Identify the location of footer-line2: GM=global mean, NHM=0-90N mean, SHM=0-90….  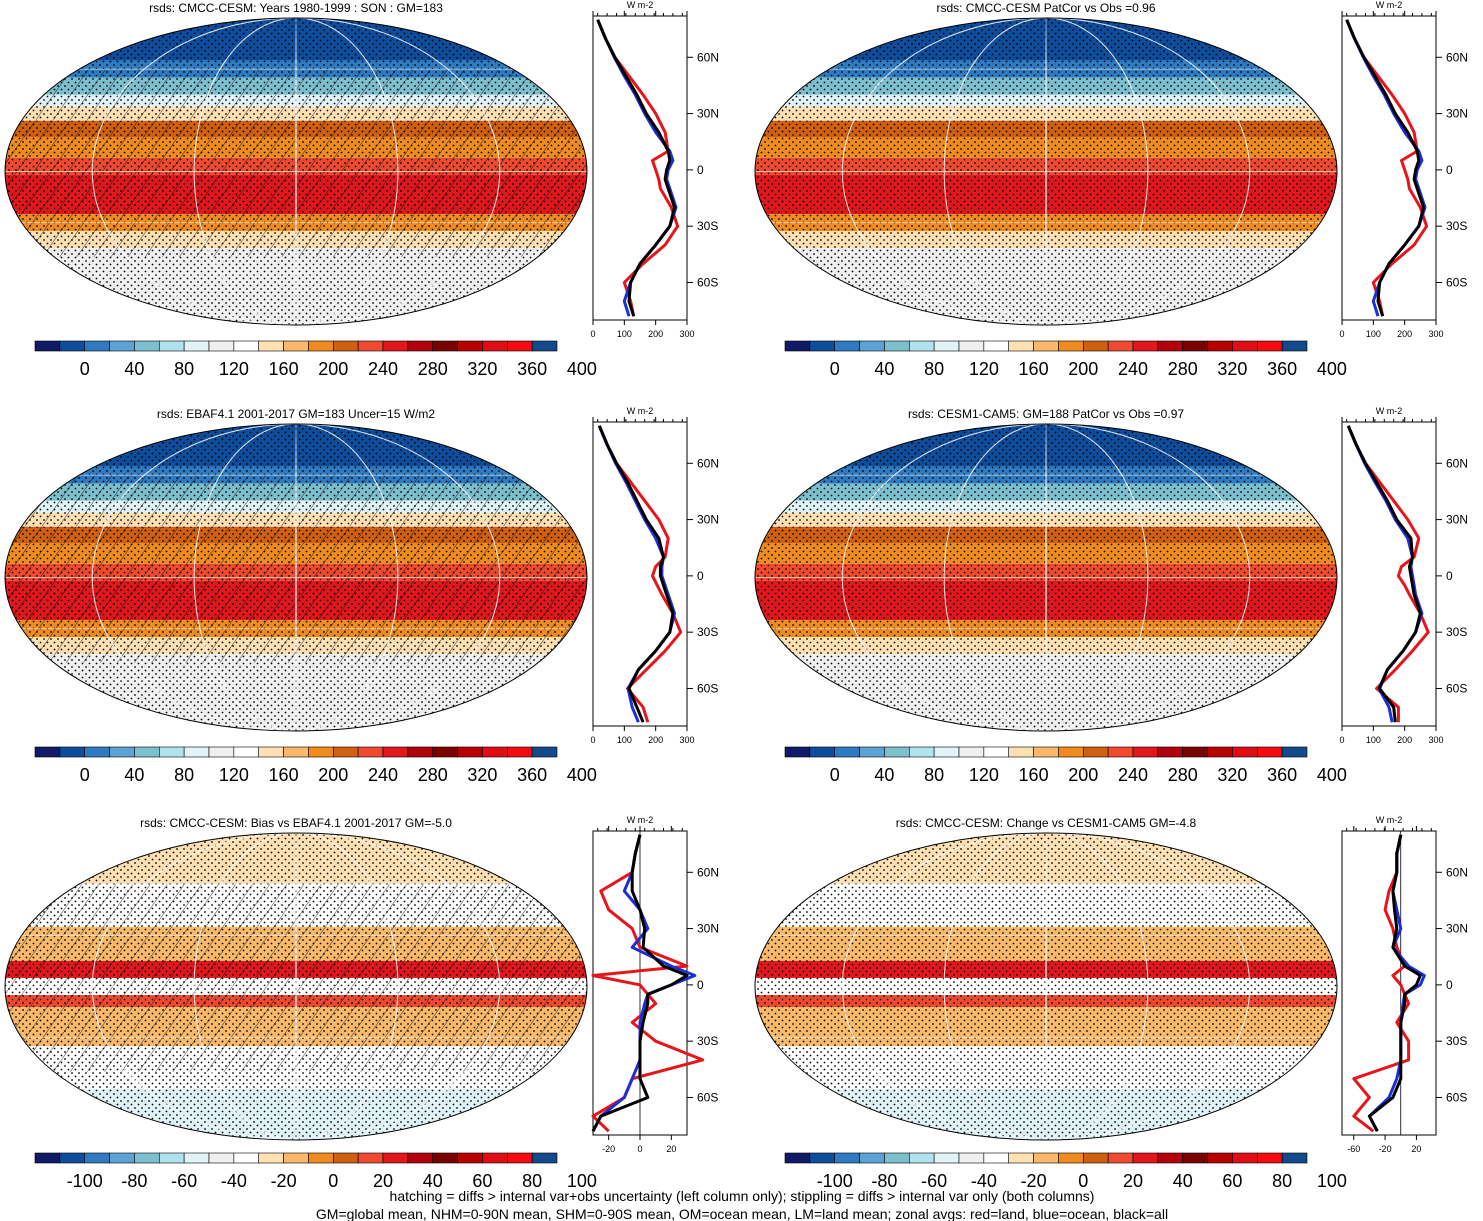
(742, 1213).